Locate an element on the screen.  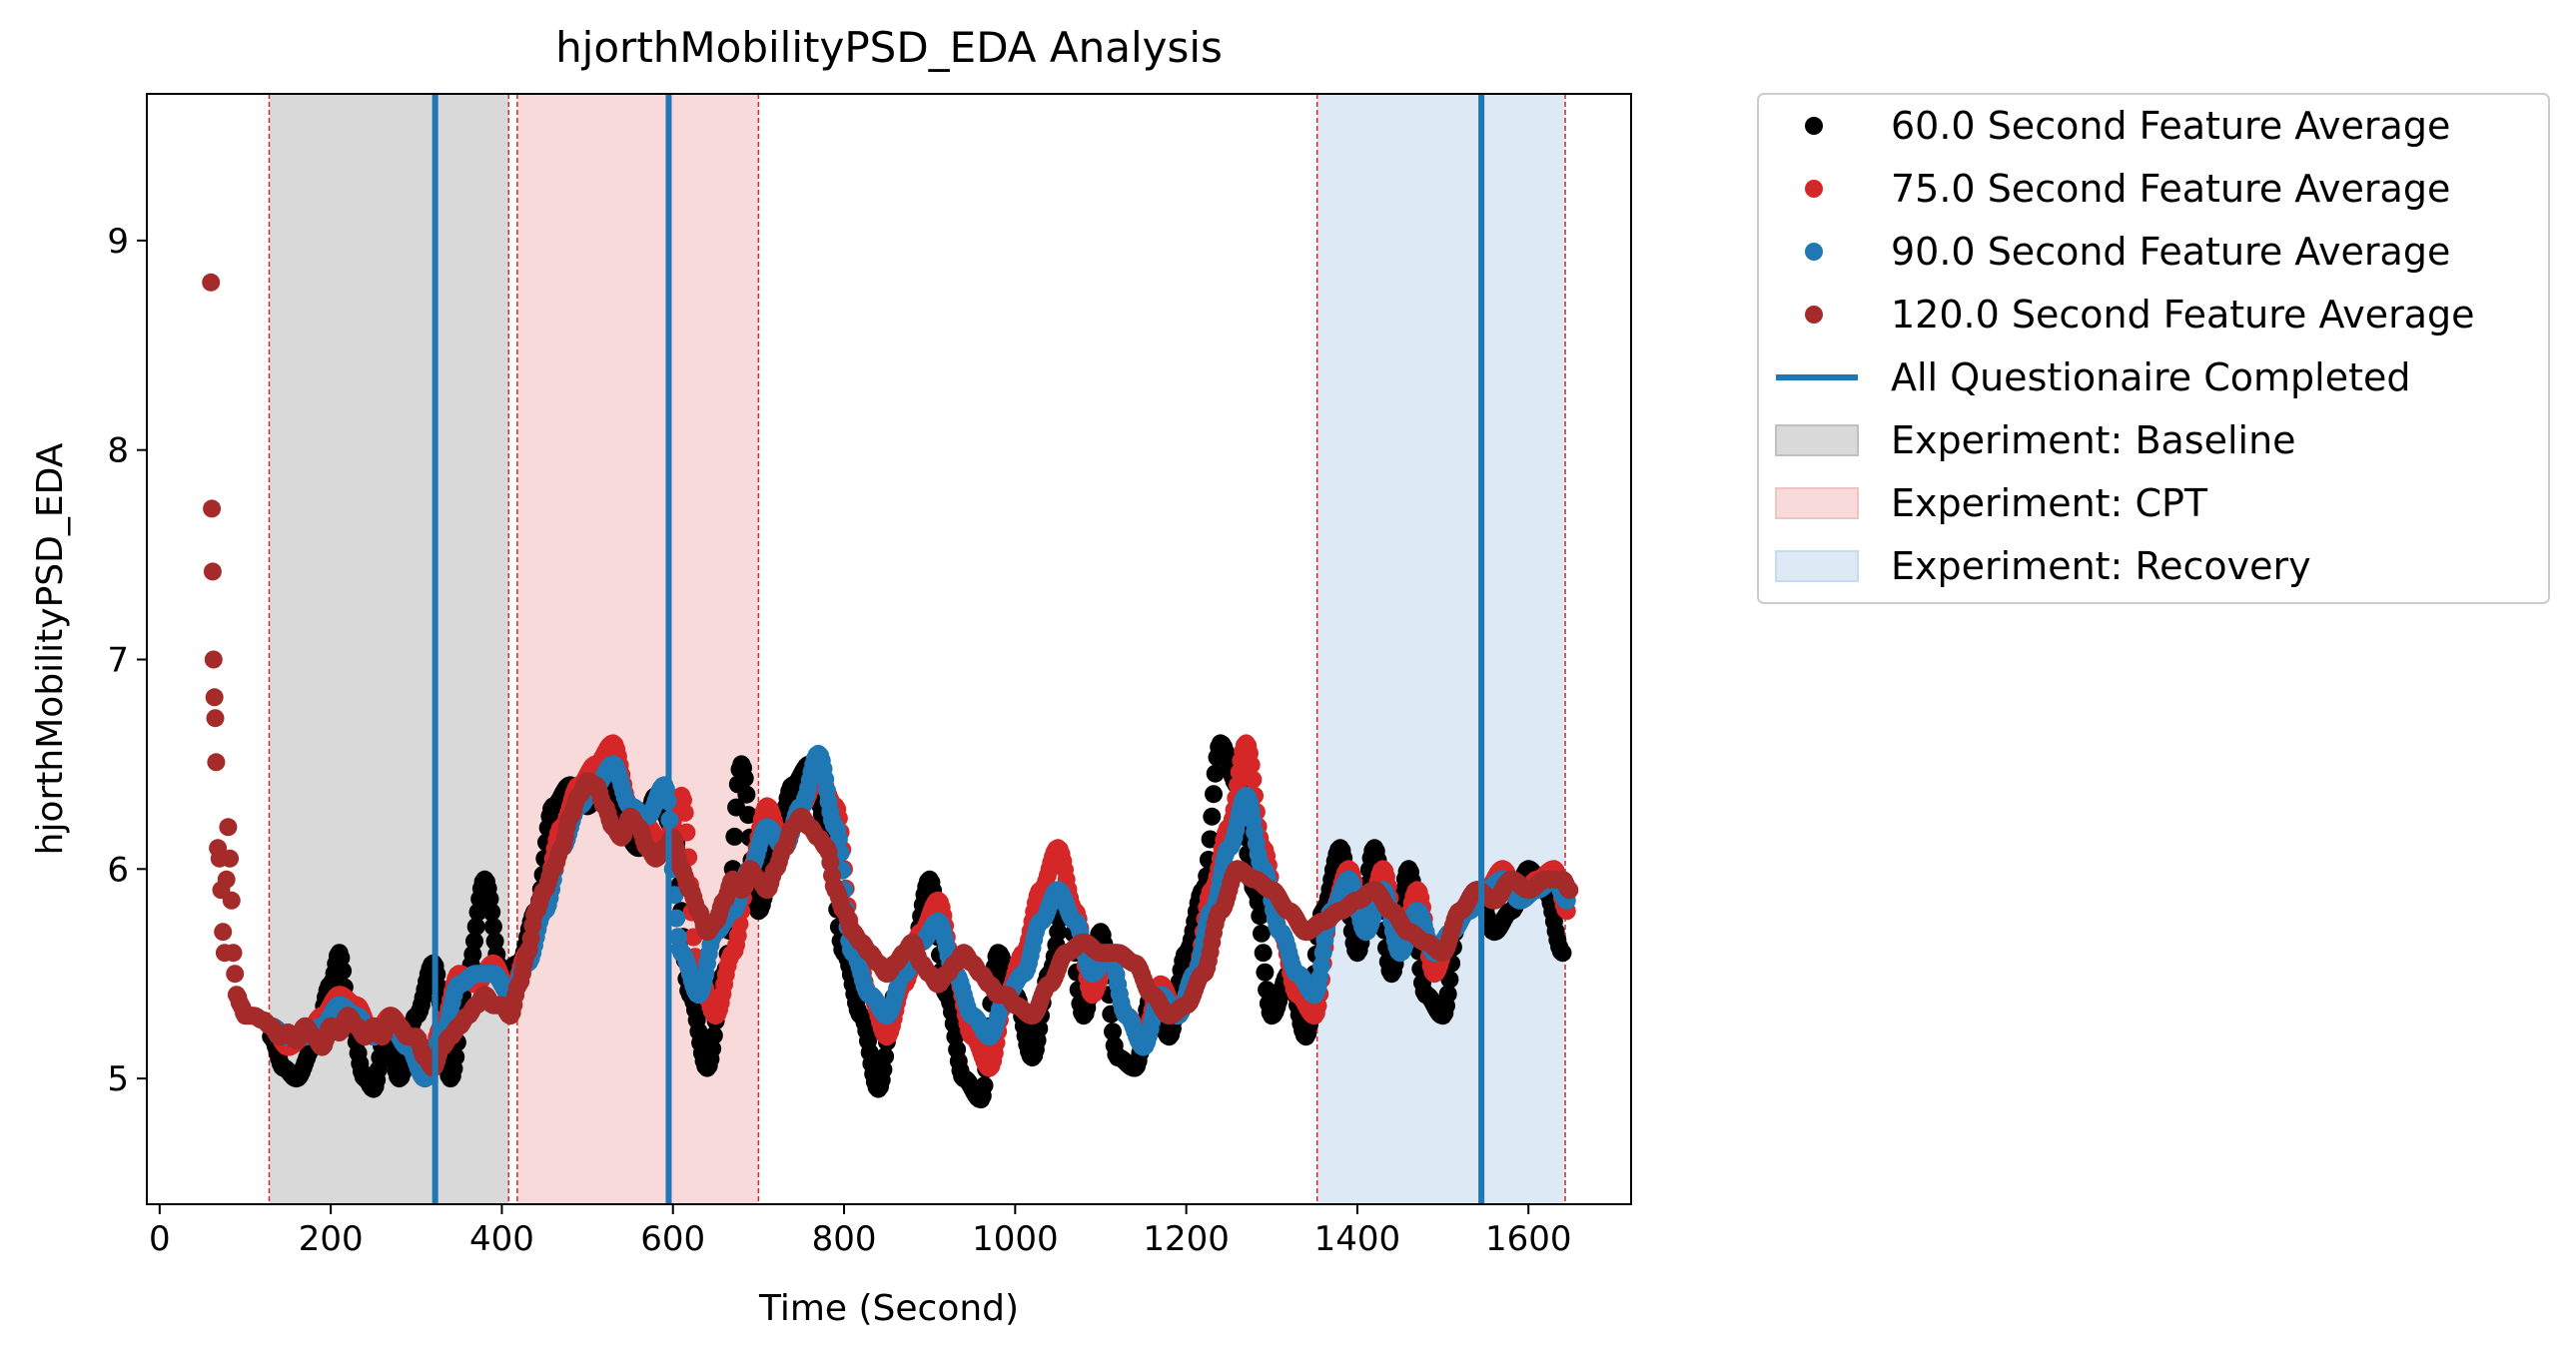
legend-label: 90.0 Second Feature Average is located at coordinates (2171, 252).